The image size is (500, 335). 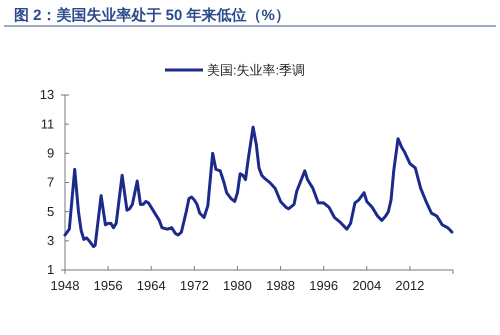 What do you see at coordinates (47, 124) in the screenshot?
I see `y-tick-label: 11` at bounding box center [47, 124].